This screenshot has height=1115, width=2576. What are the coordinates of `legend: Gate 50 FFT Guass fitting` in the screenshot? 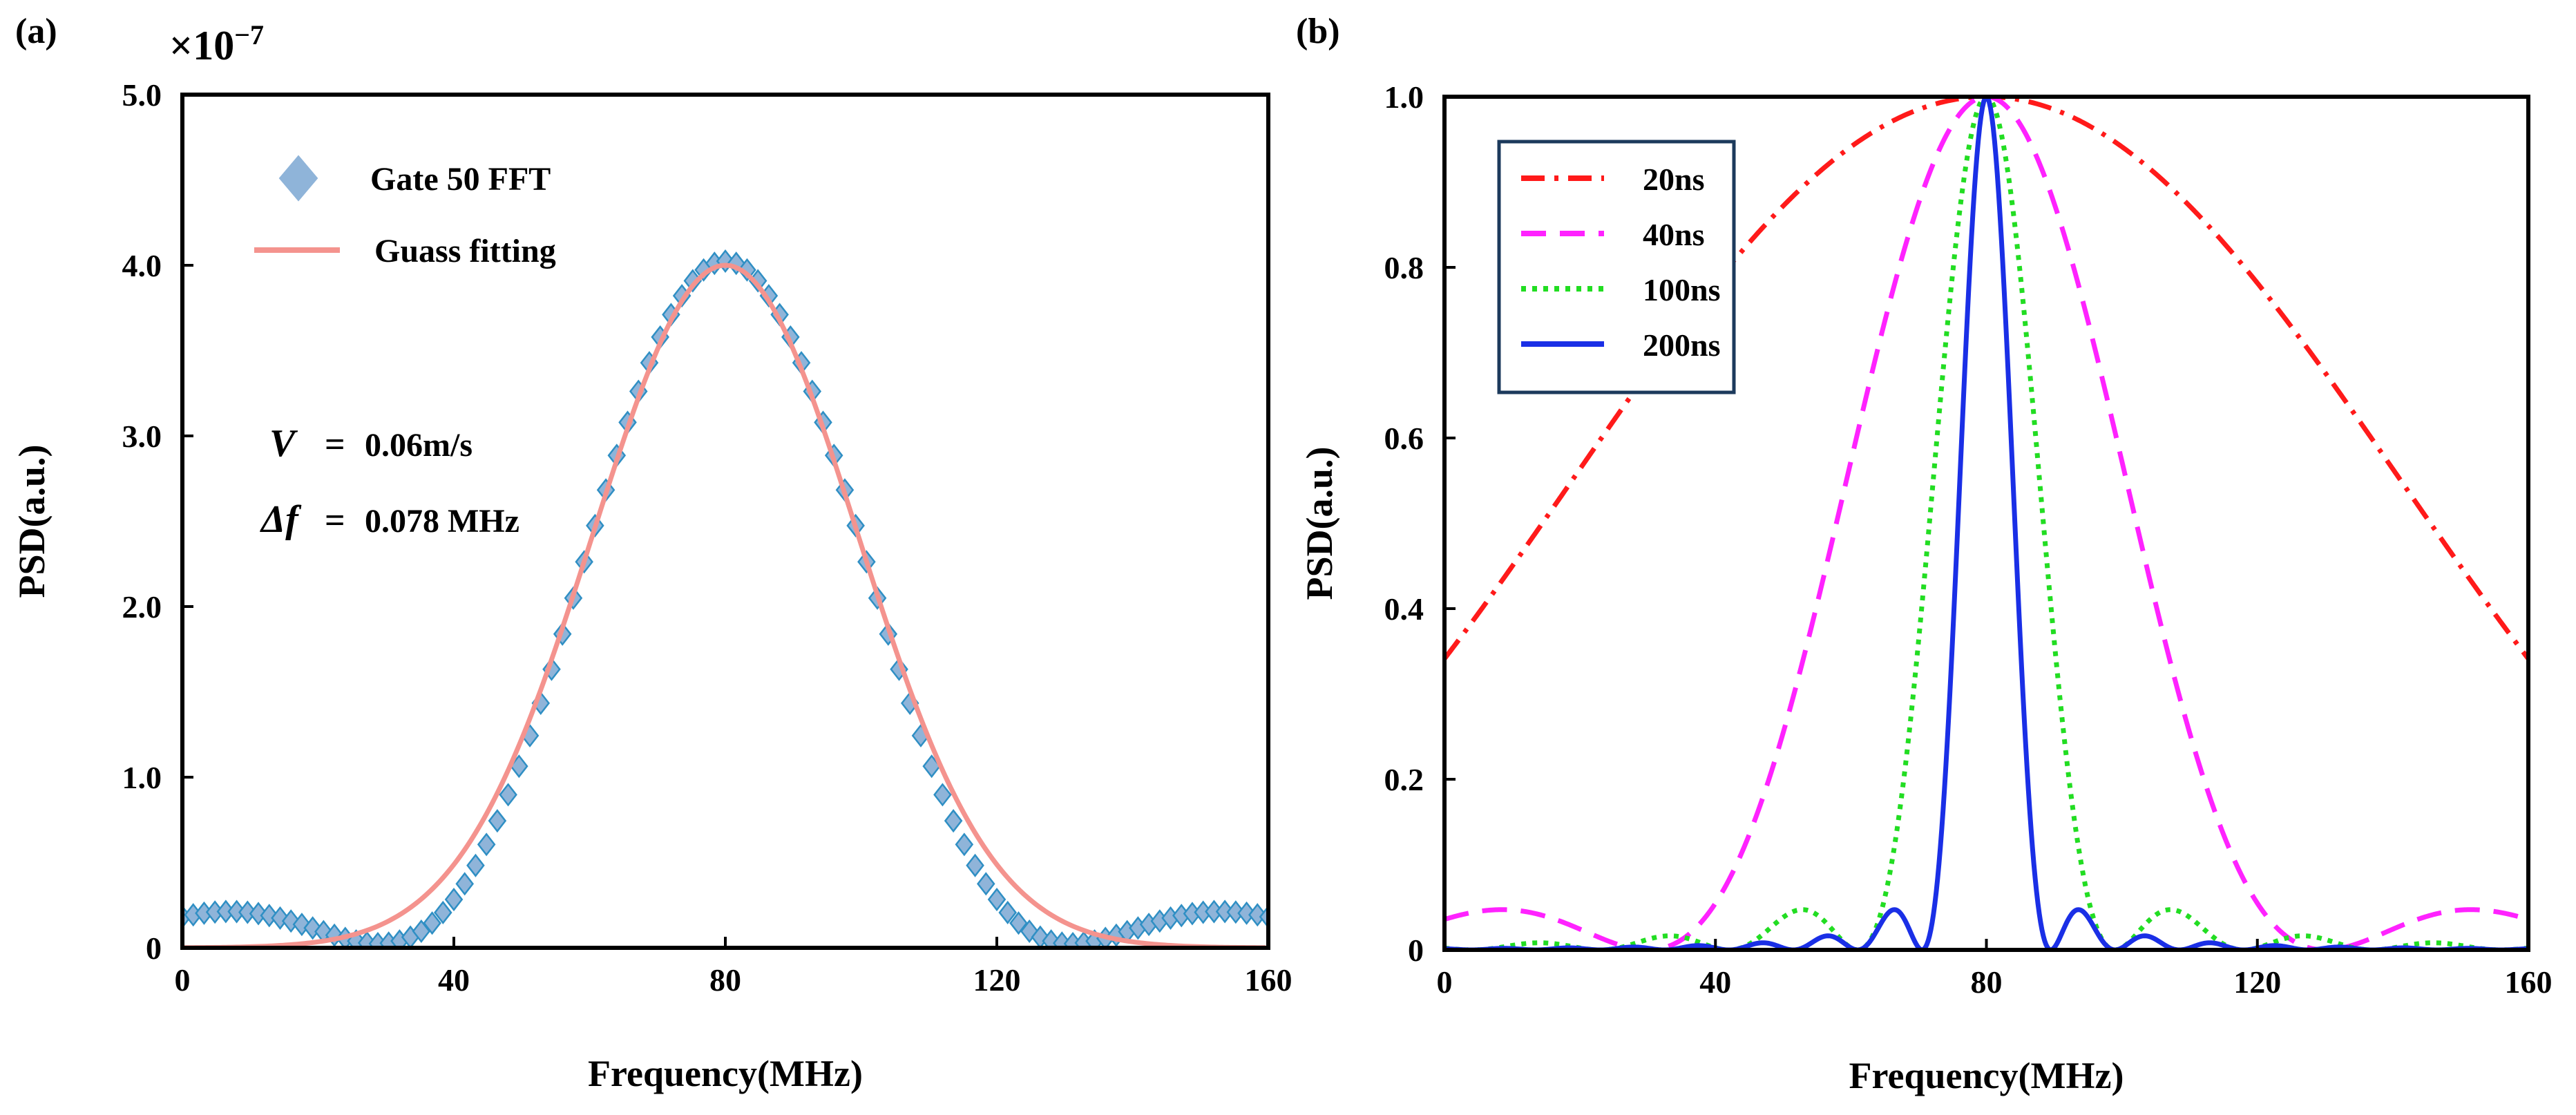 It's located at (405, 212).